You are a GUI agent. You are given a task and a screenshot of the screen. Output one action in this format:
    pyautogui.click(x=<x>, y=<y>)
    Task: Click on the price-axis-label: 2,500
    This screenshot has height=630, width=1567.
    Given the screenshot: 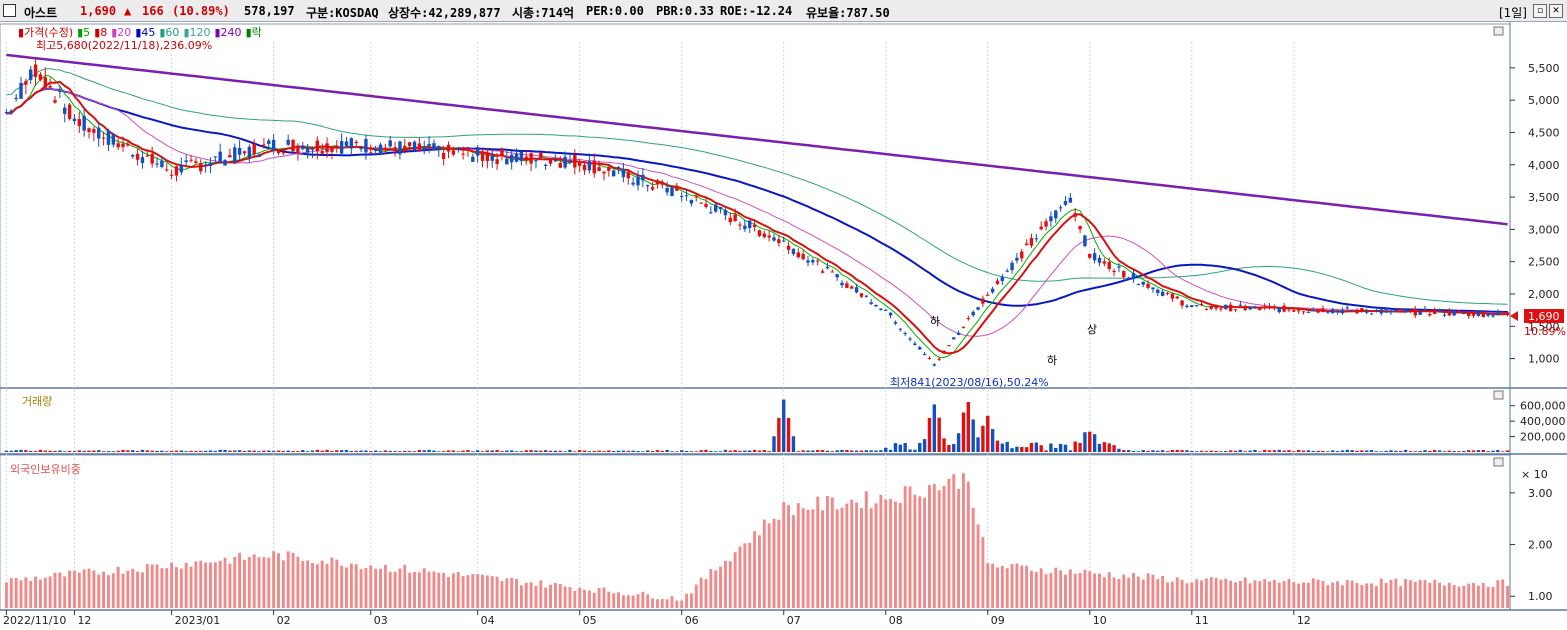 What is the action you would take?
    pyautogui.click(x=1544, y=262)
    